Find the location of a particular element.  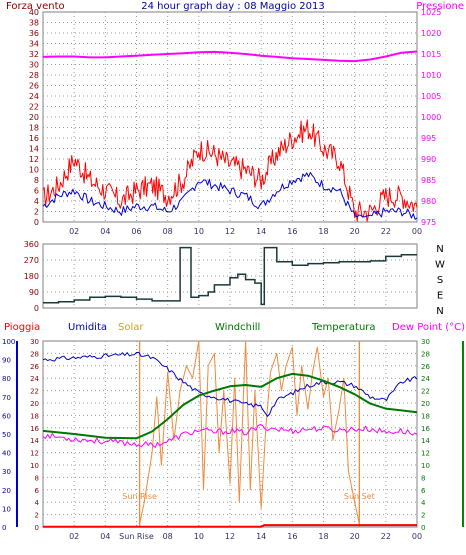

x-tick: 20 is located at coordinates (355, 231).